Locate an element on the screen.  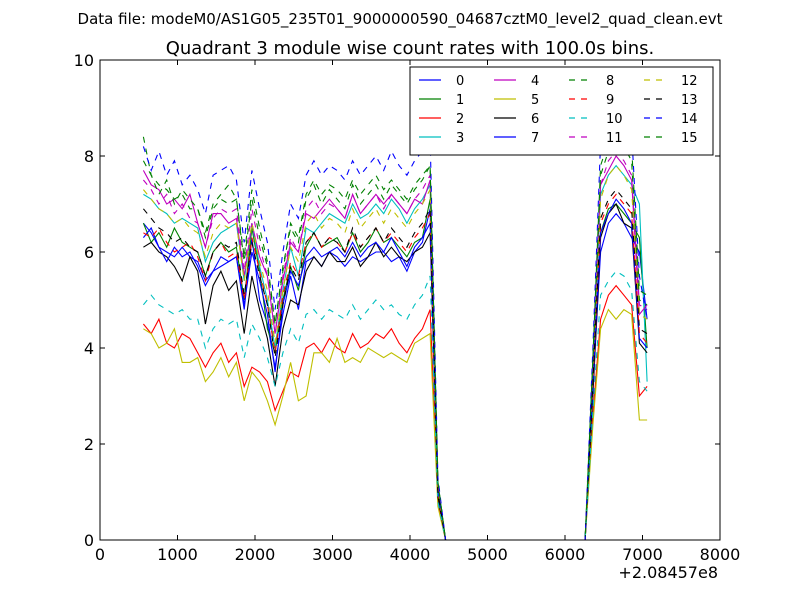
x-tick-label: 4000 is located at coordinates (410, 554).